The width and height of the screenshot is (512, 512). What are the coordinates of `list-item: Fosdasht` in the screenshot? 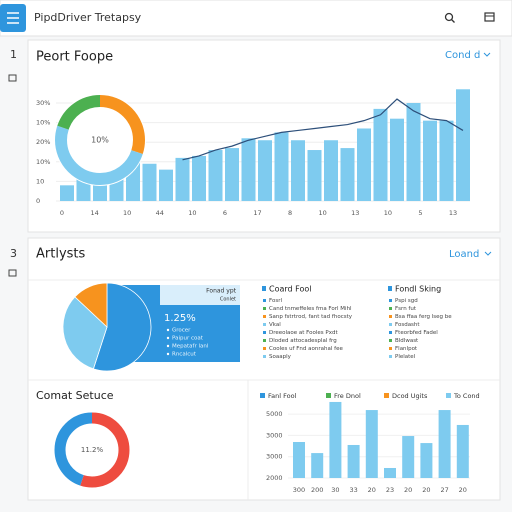 It's located at (407, 325).